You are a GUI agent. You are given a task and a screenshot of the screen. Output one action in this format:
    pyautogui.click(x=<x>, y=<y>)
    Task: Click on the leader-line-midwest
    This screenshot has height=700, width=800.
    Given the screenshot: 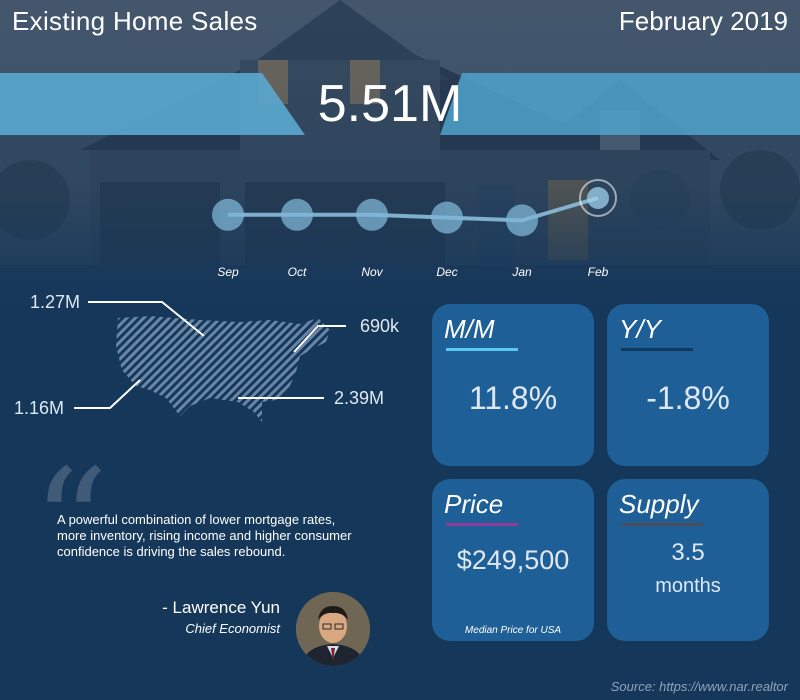 What is the action you would take?
    pyautogui.click(x=146, y=319)
    